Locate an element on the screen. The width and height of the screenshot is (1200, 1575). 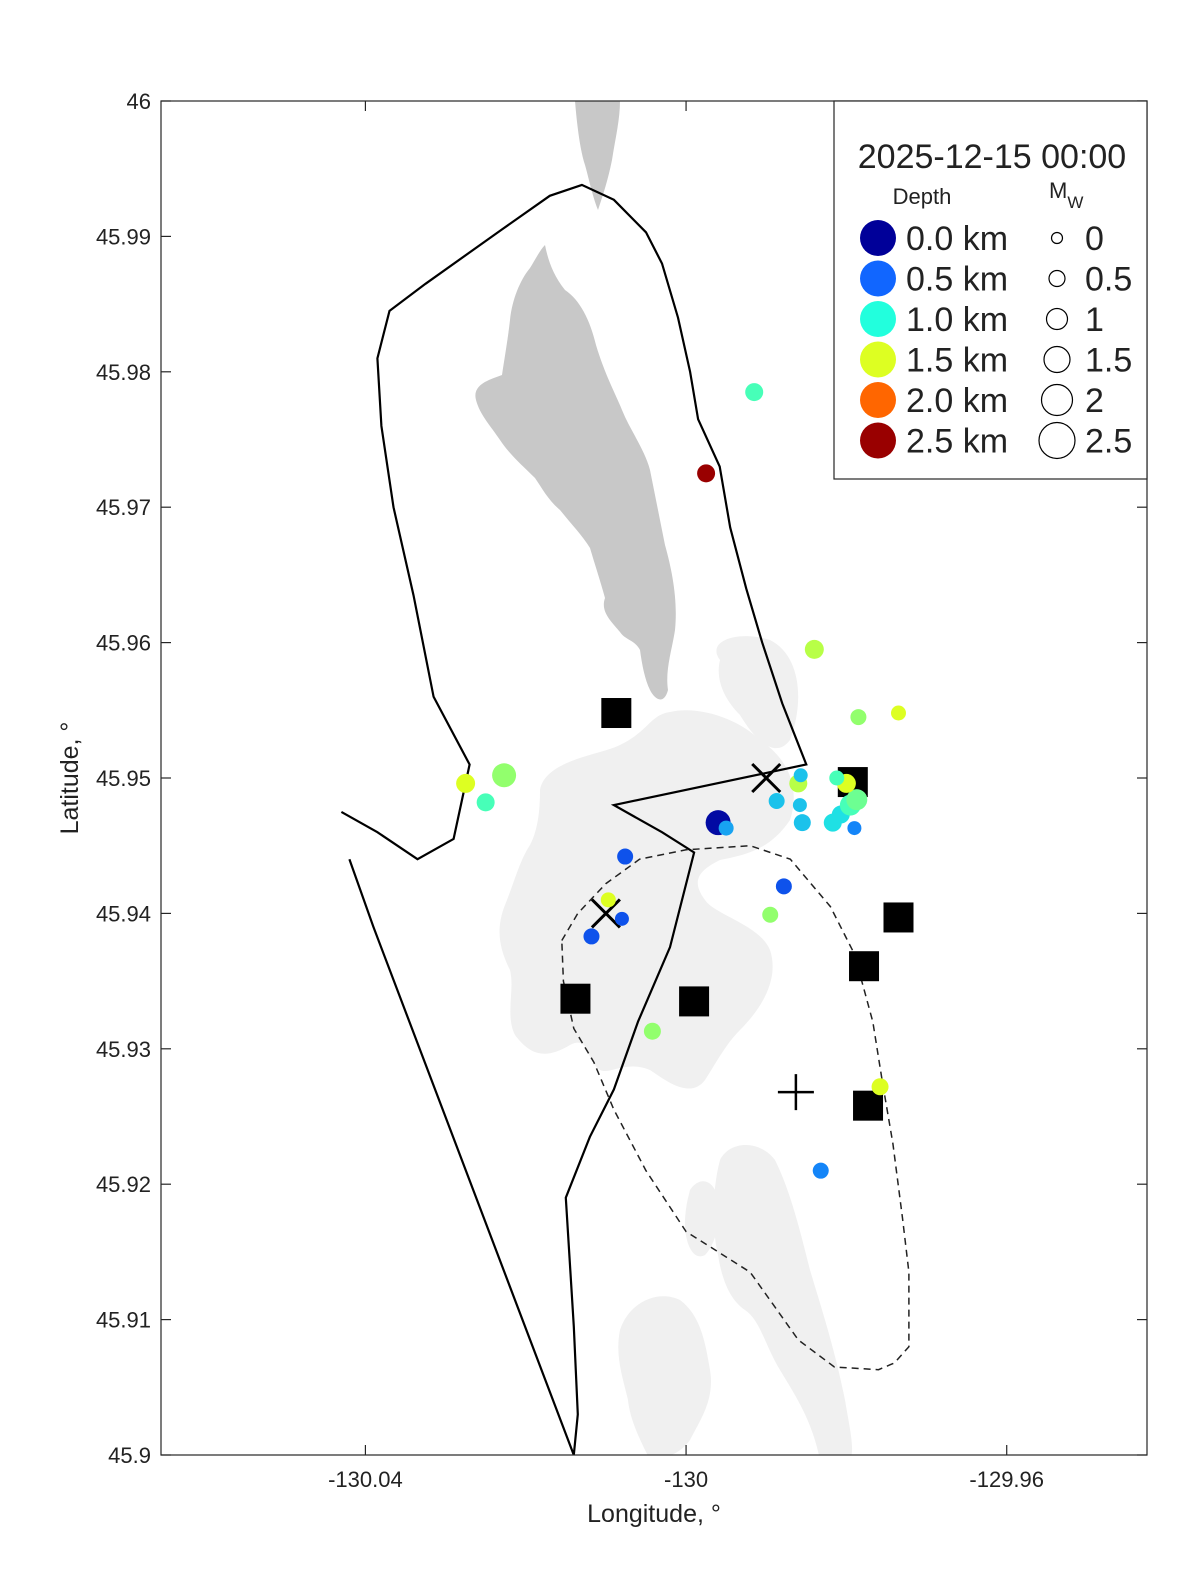
land-axial-ridge is located at coordinates (575, 472).